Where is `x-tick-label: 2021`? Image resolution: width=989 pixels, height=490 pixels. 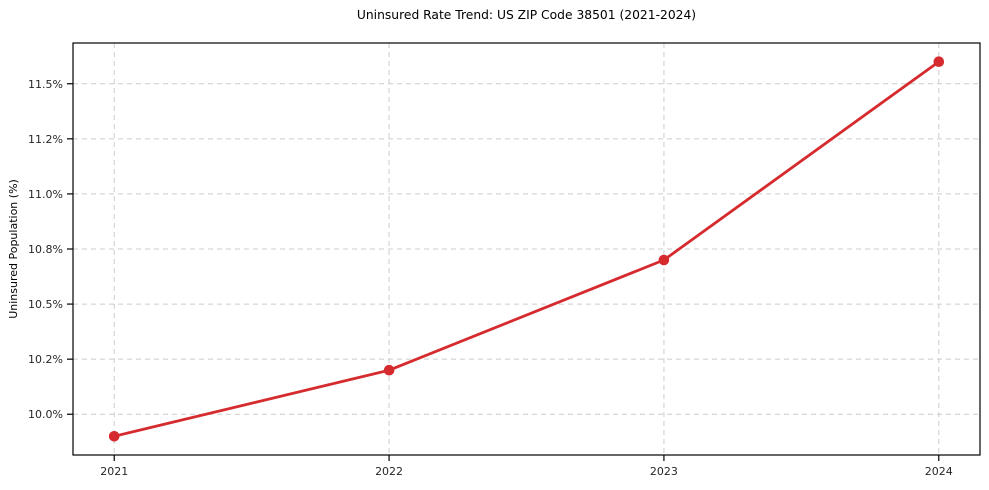 x-tick-label: 2021 is located at coordinates (114, 471).